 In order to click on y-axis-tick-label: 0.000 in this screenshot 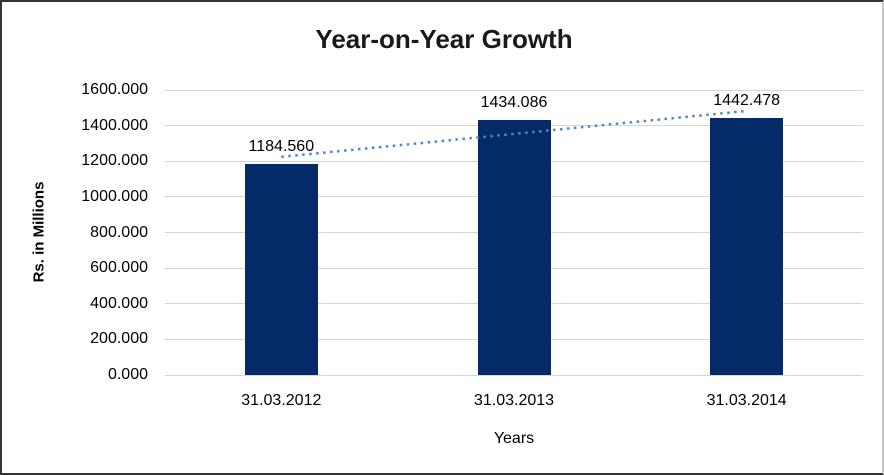, I will do `click(127, 374)`.